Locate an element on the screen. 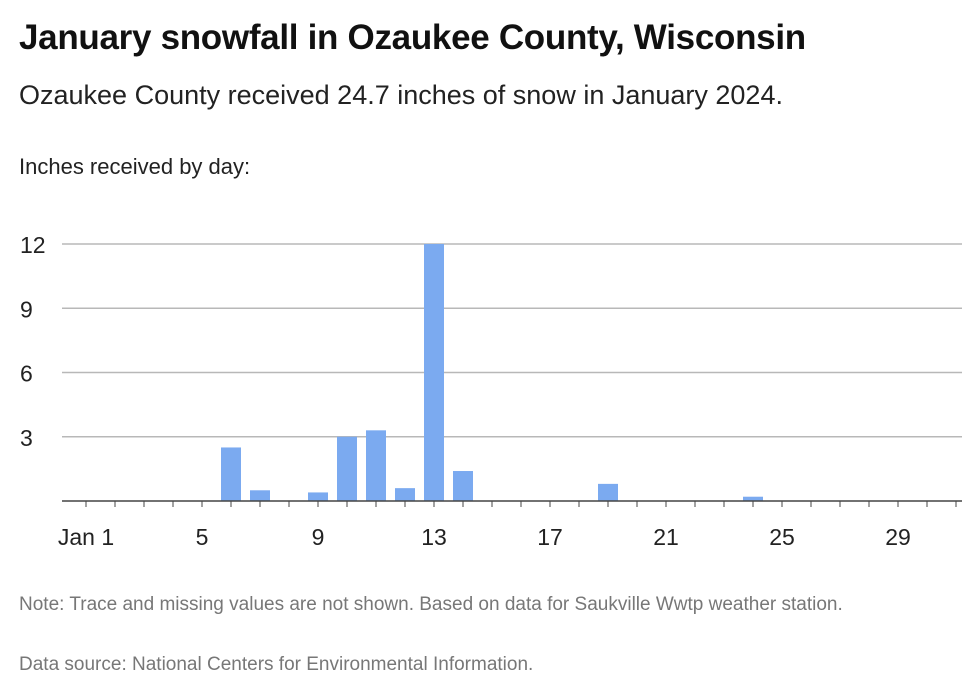 Image resolution: width=980 pixels, height=699 pixels. x-tick-label: 29 is located at coordinates (898, 537).